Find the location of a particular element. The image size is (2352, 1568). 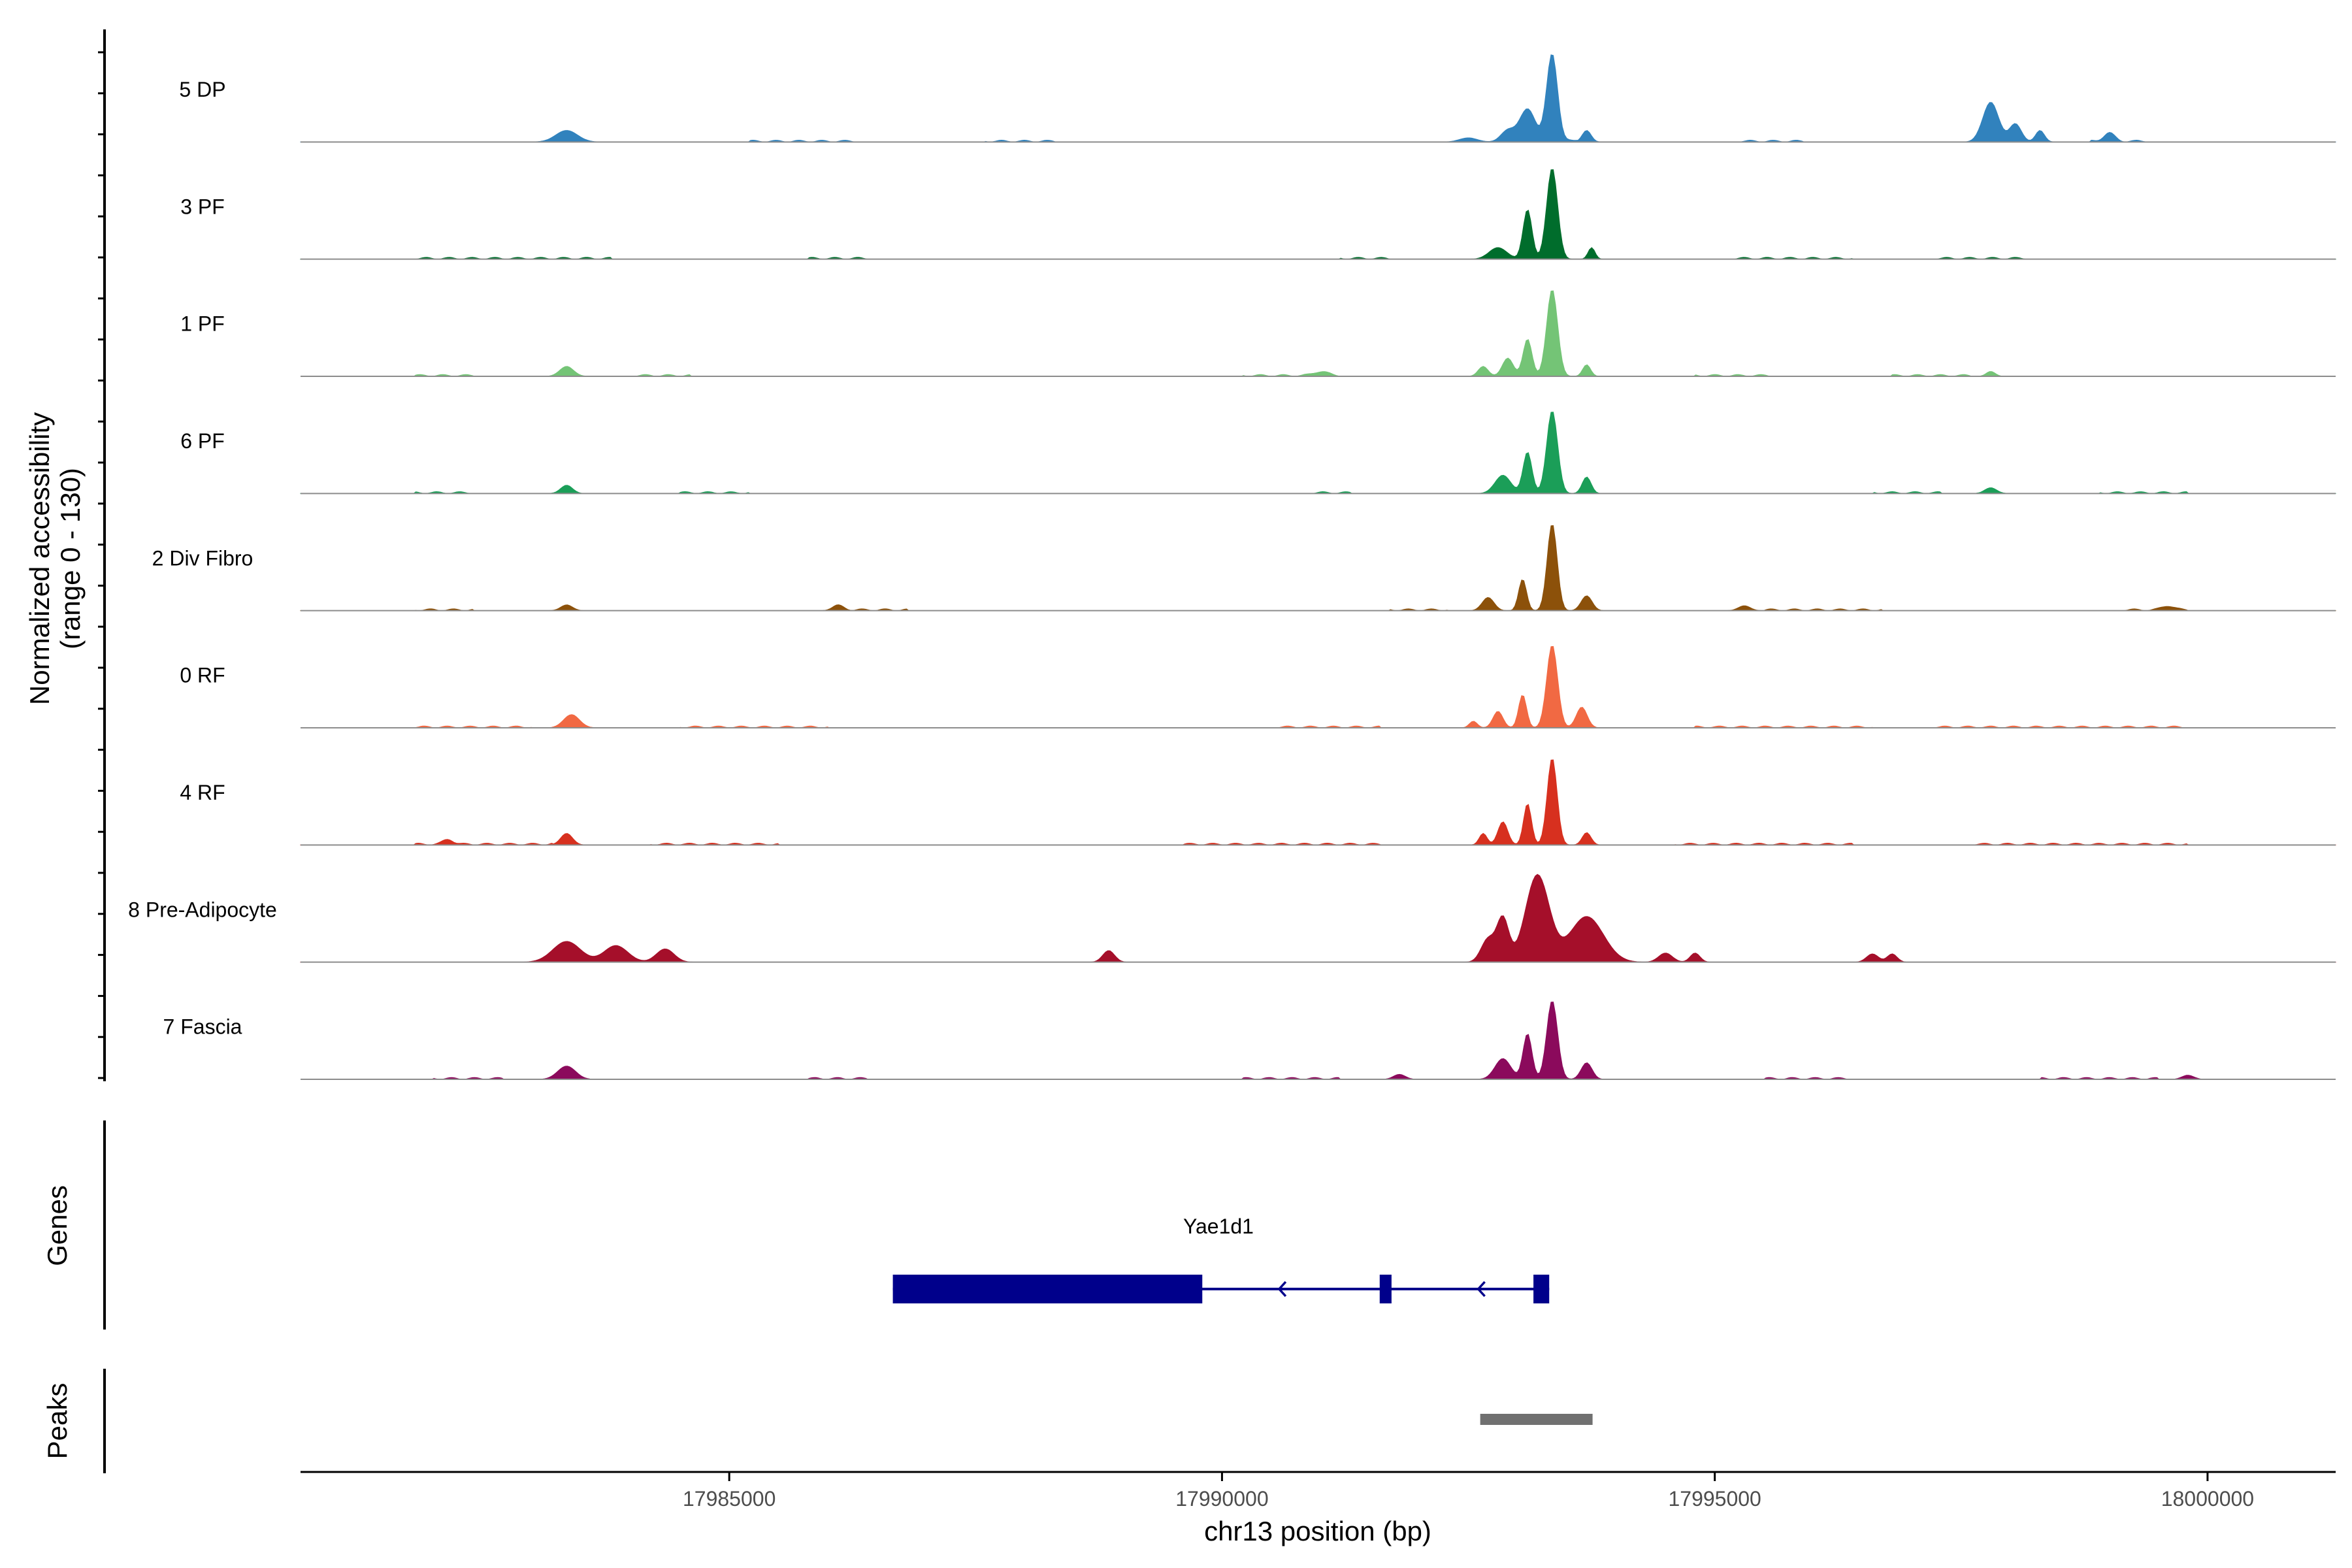

track-label-5-dp: 5 DP is located at coordinates (202, 89).